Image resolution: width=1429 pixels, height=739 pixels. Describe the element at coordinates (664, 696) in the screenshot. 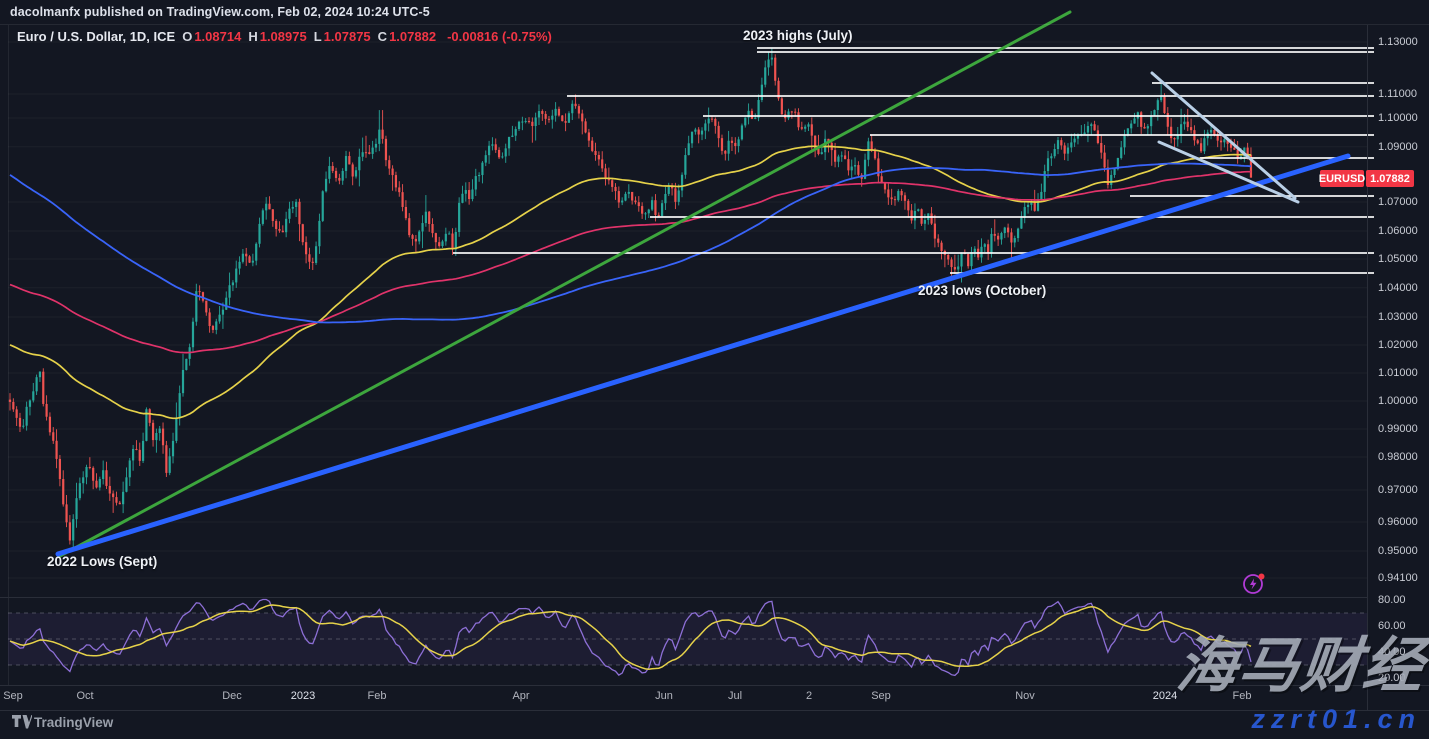

I see `time-axis-label: Jun` at that location.